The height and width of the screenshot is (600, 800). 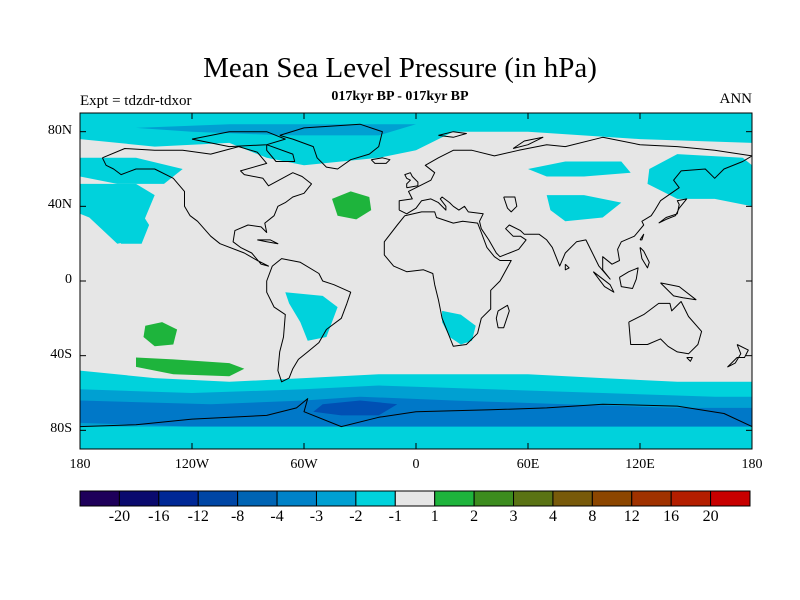 I want to click on coastline-caspian-sea, so click(x=510, y=204).